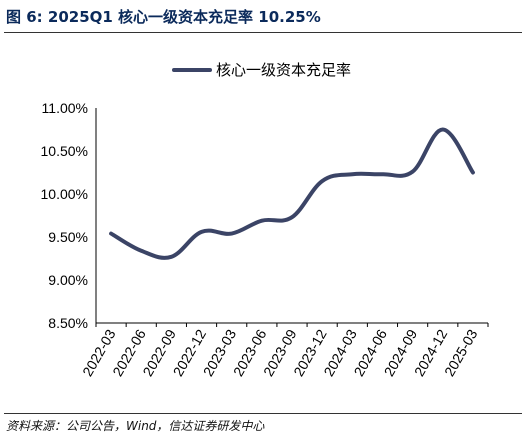  I want to click on y-tick-label: 10.50%, so click(64, 151).